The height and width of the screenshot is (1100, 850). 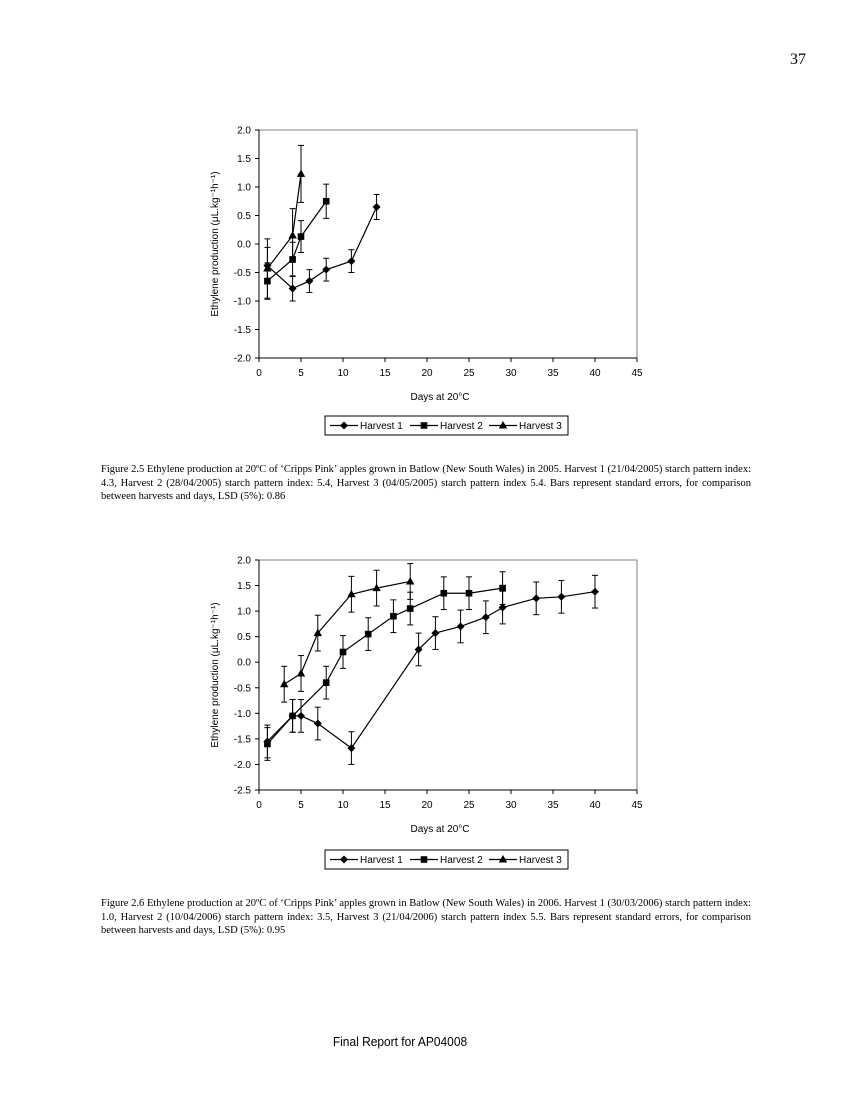 I want to click on x-axis-label: Days at 20°C, so click(x=439, y=397).